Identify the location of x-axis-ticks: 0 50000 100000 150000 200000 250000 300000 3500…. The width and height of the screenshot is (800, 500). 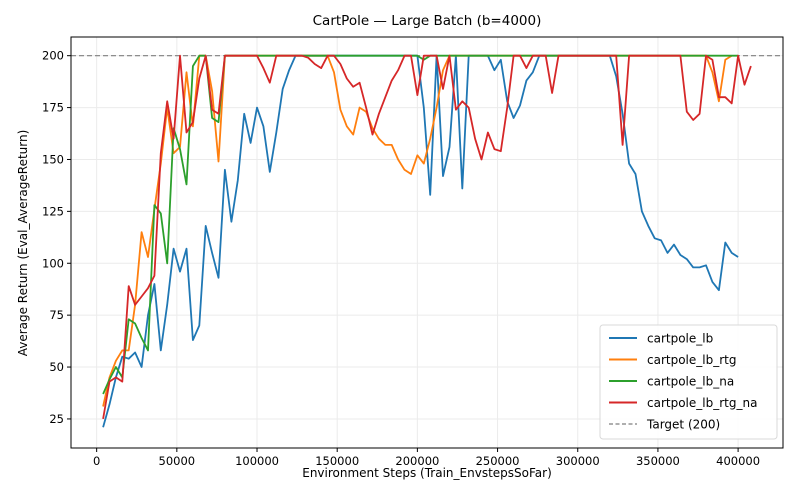
(426, 458).